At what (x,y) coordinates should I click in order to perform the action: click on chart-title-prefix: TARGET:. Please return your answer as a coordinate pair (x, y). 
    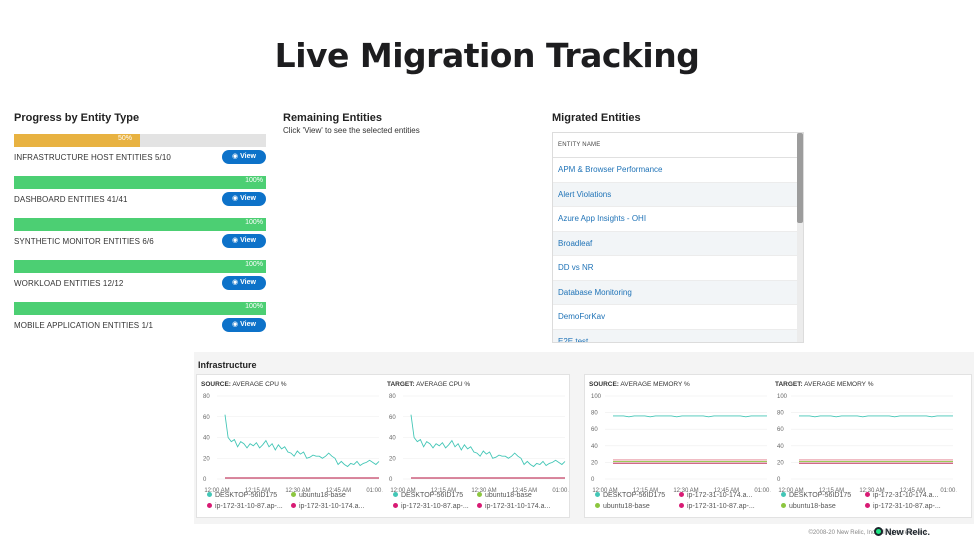
    Looking at the image, I should click on (789, 384).